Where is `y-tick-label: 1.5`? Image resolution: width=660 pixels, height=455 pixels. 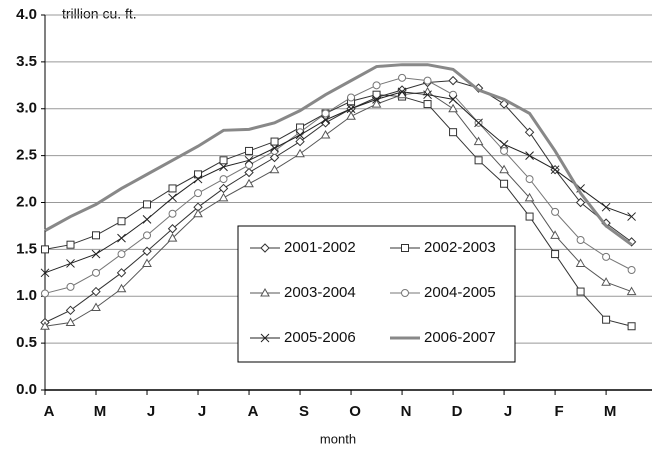
y-tick-label: 1.5 is located at coordinates (26, 248).